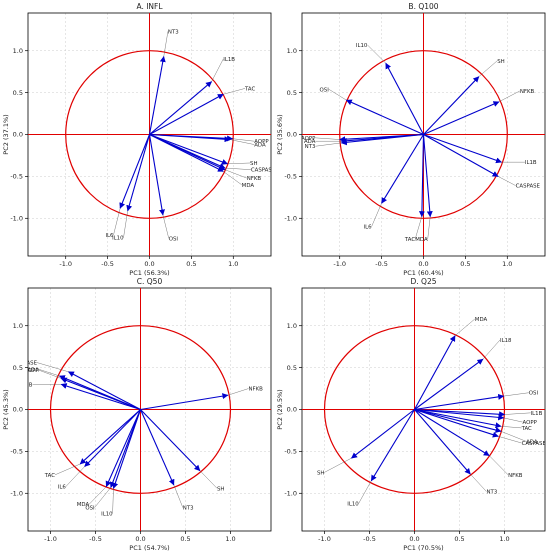 Image resolution: width=550 pixels, height=552 pixels. I want to click on loading-vector-mda: MDA, so click(451, 363).